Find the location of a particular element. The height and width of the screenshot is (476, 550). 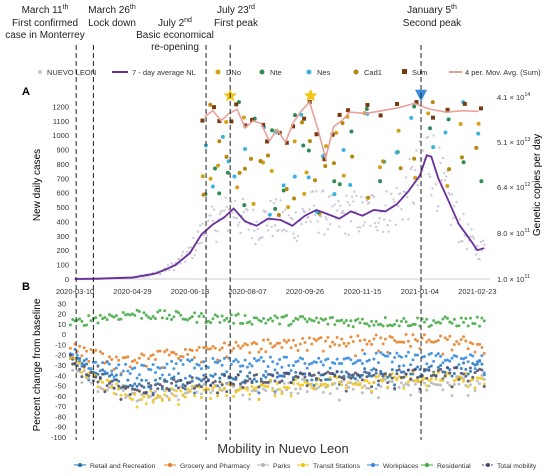

sum-point is located at coordinates (286, 142).